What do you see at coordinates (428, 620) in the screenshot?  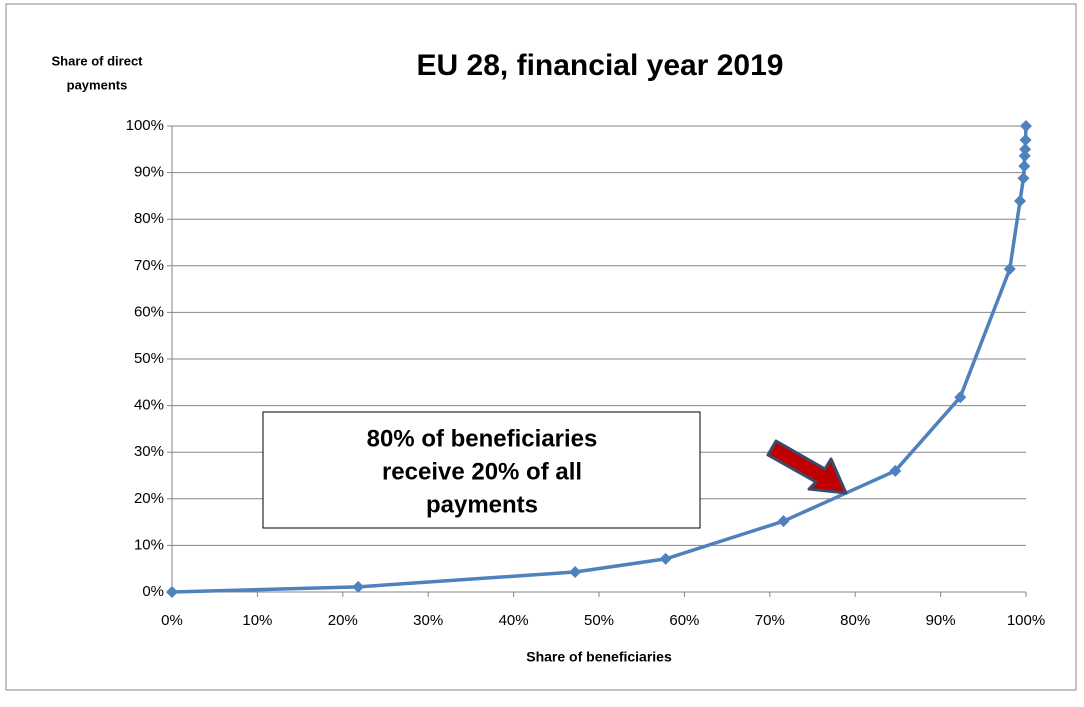 I see `x-tick-label: 30%` at bounding box center [428, 620].